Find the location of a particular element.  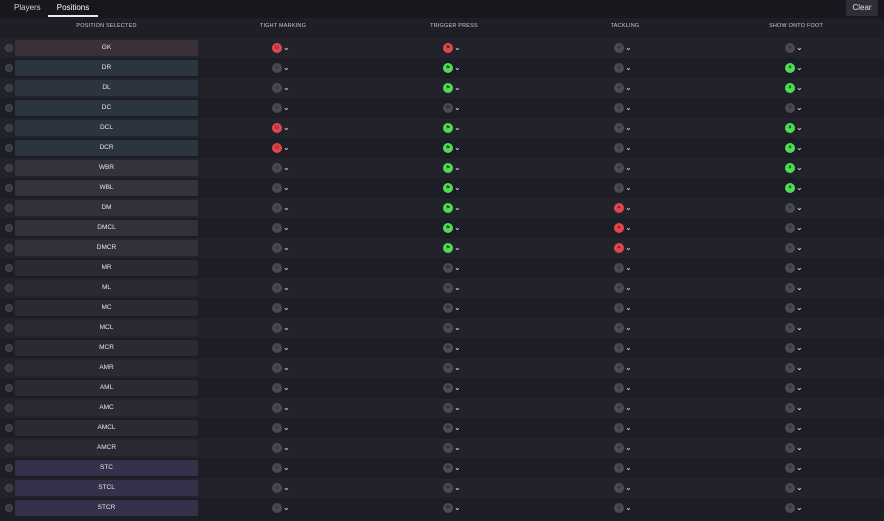

tab-positions: Positions is located at coordinates (73, 9).